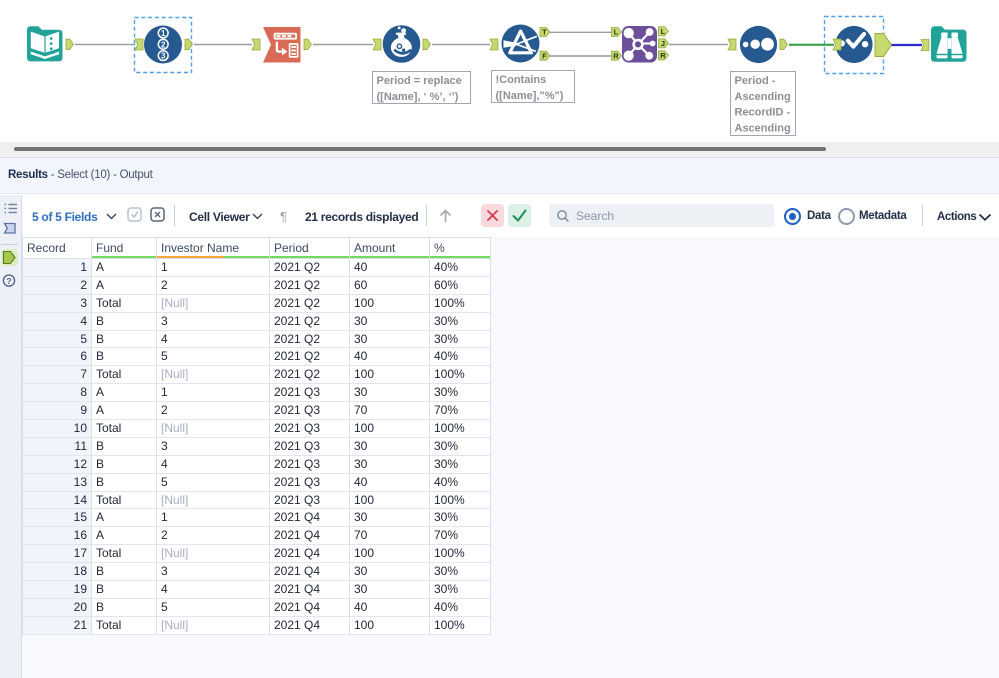 Image resolution: width=999 pixels, height=678 pixels. Describe the element at coordinates (530, 96) in the screenshot. I see `svg-text: ([Name],"%")` at that location.